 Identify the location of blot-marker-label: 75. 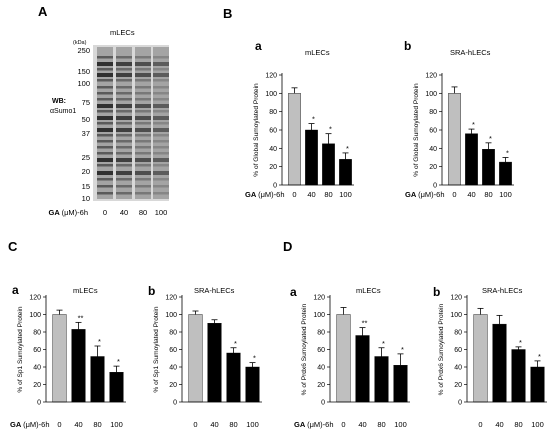
(86, 102).